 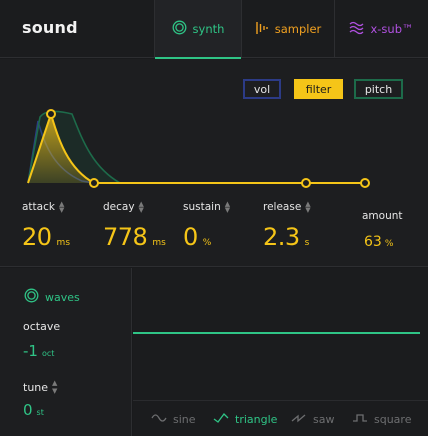 What do you see at coordinates (381, 419) in the screenshot?
I see `wave-option-square: square` at bounding box center [381, 419].